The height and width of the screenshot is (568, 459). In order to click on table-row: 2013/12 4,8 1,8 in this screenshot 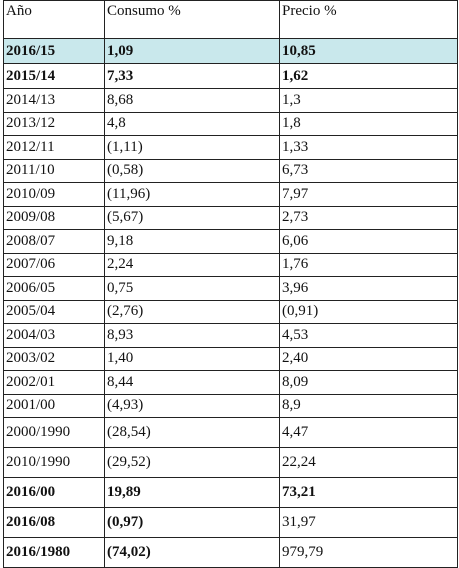, I will do `click(230, 123)`.